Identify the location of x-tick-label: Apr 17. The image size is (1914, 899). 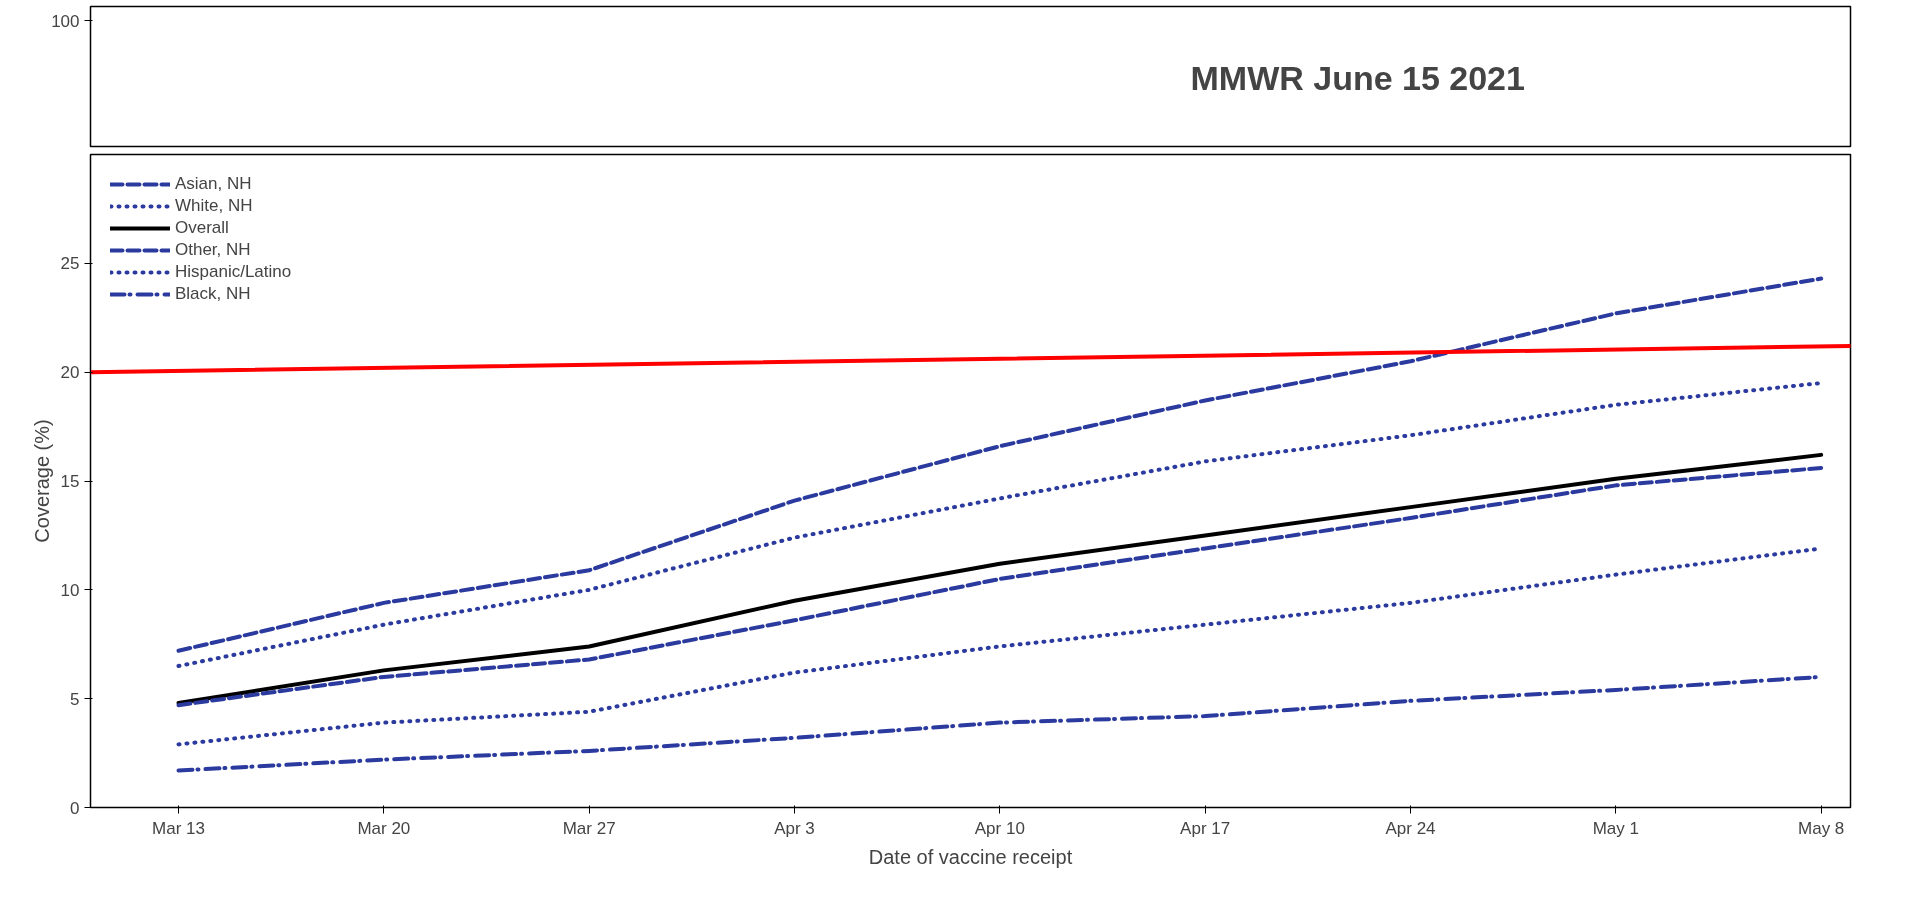
(1205, 828).